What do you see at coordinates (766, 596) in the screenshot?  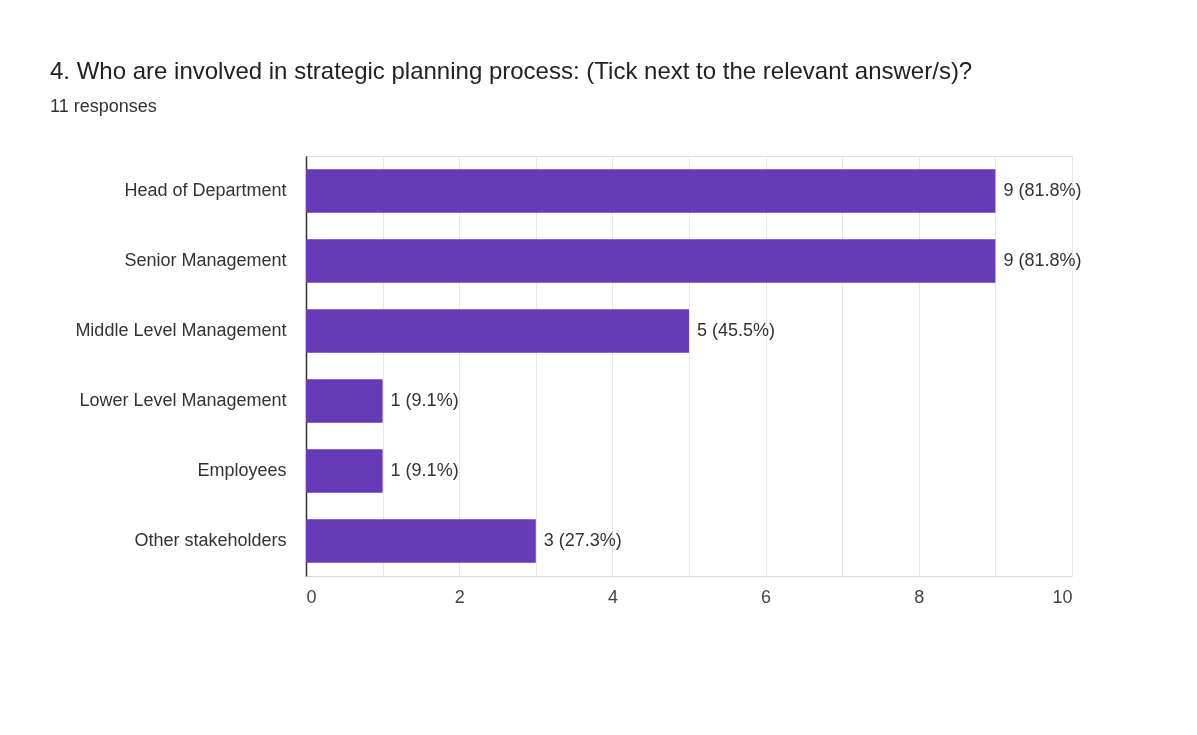 I see `x-tick-label: 6` at bounding box center [766, 596].